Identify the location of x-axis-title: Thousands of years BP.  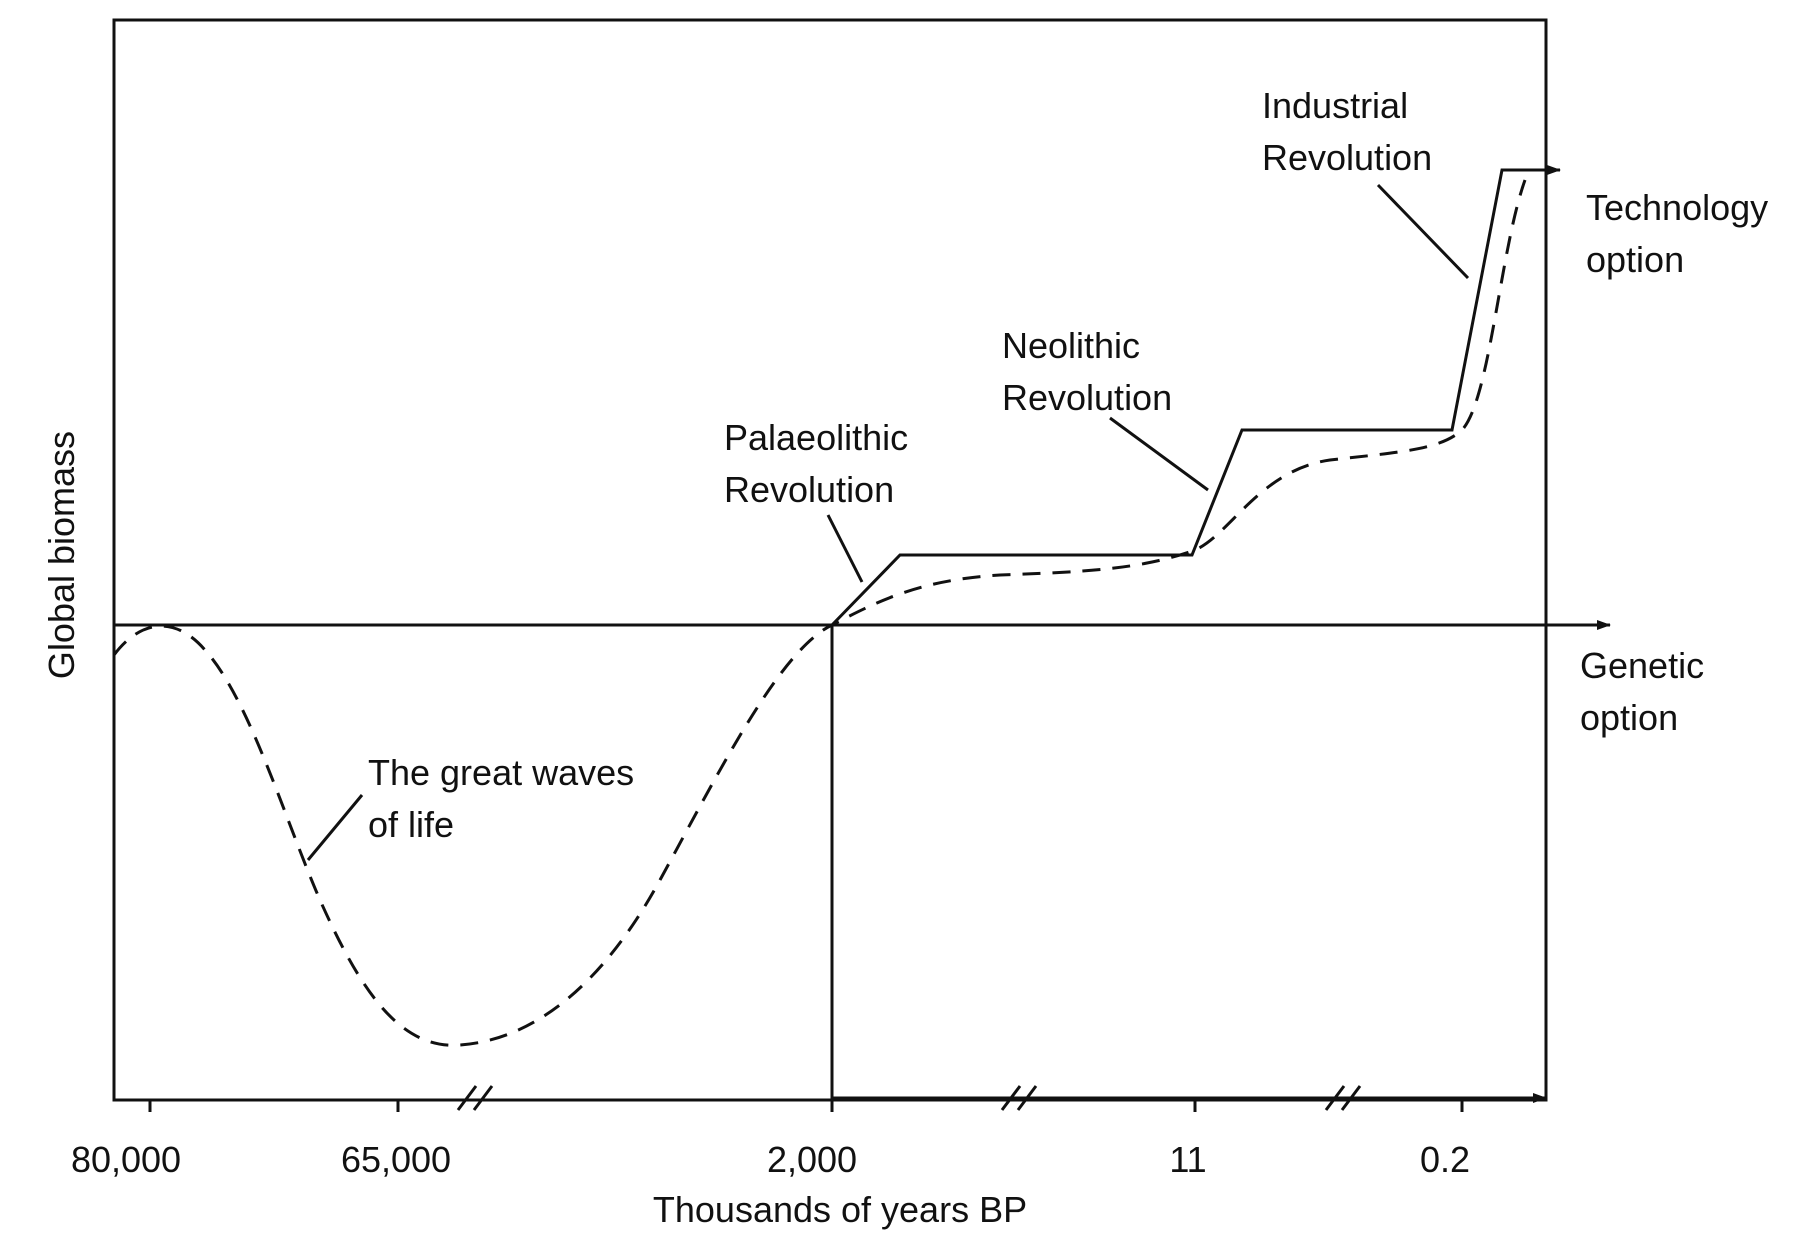
(840, 1209).